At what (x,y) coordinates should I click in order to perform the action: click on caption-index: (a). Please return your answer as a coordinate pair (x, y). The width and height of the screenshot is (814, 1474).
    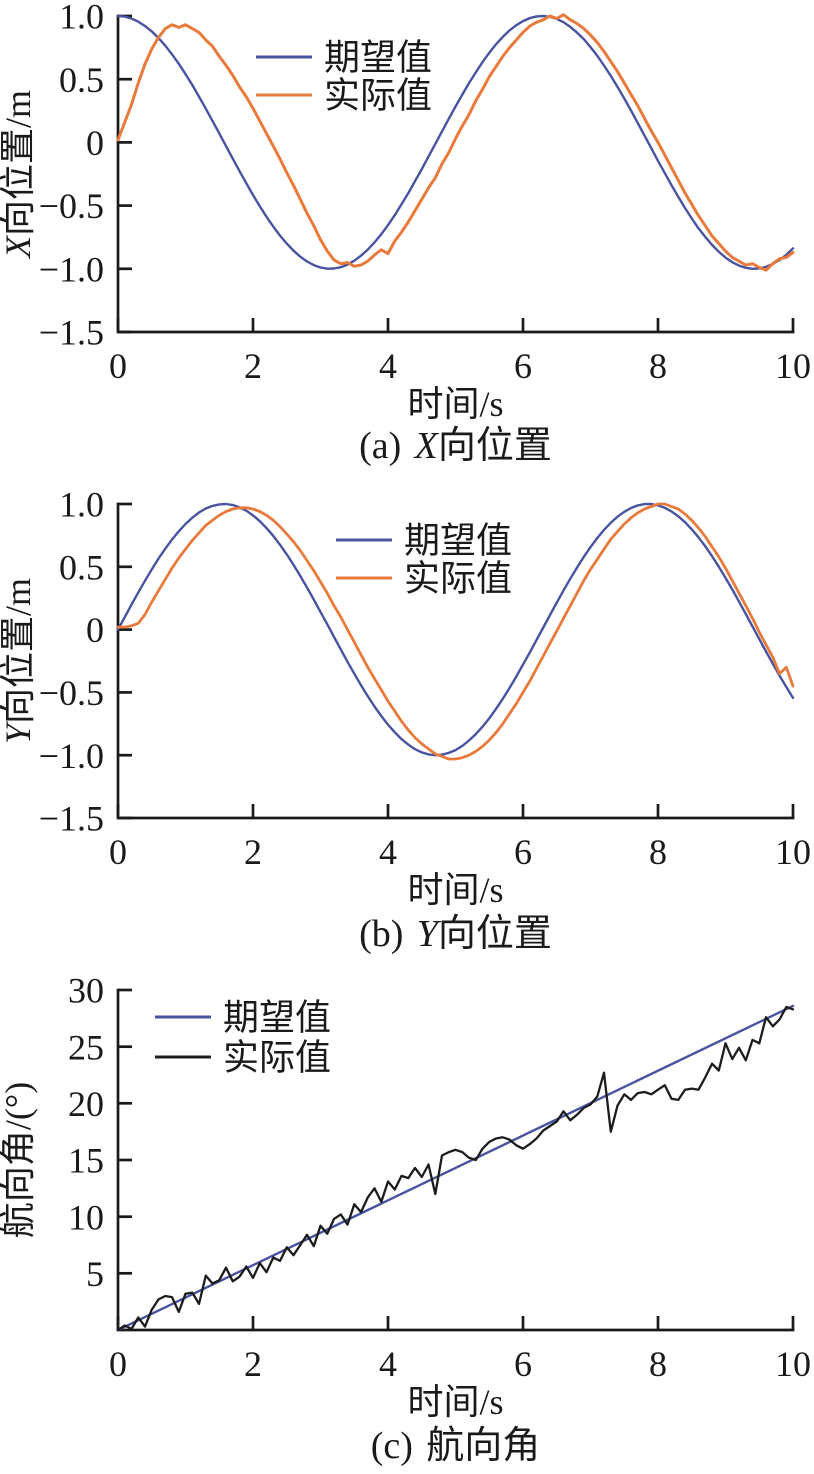
    Looking at the image, I should click on (380, 446).